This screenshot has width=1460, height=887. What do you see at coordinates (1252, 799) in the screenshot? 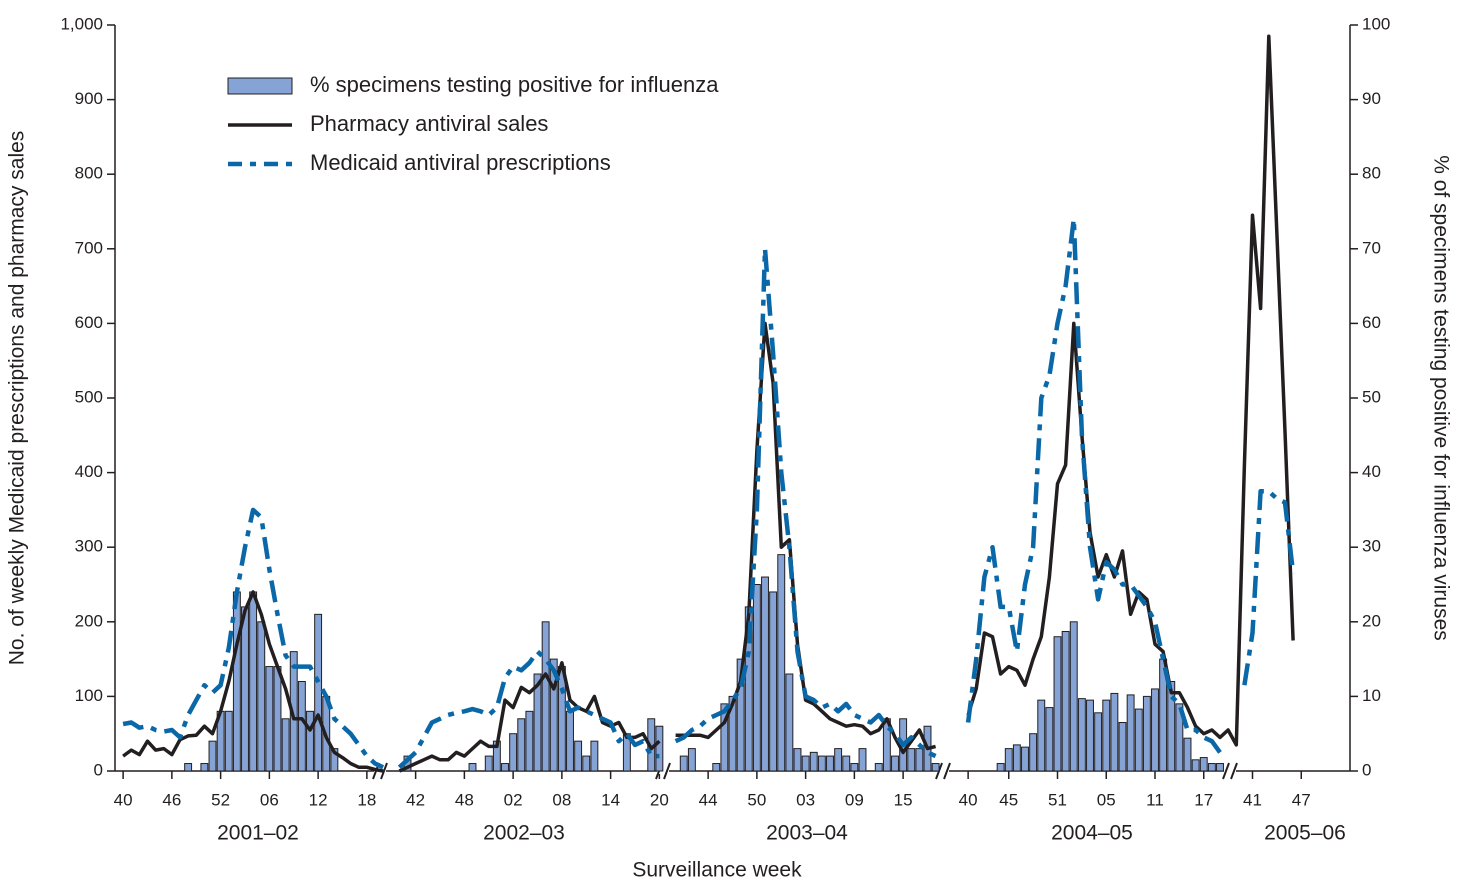
I see `x-tick-label: 41` at bounding box center [1252, 799].